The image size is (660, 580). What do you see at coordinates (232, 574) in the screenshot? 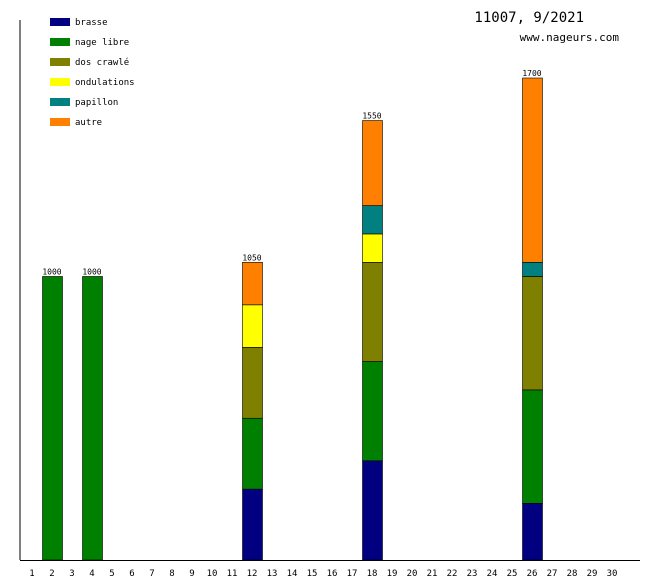
I see `x-tick-label: 11` at bounding box center [232, 574].